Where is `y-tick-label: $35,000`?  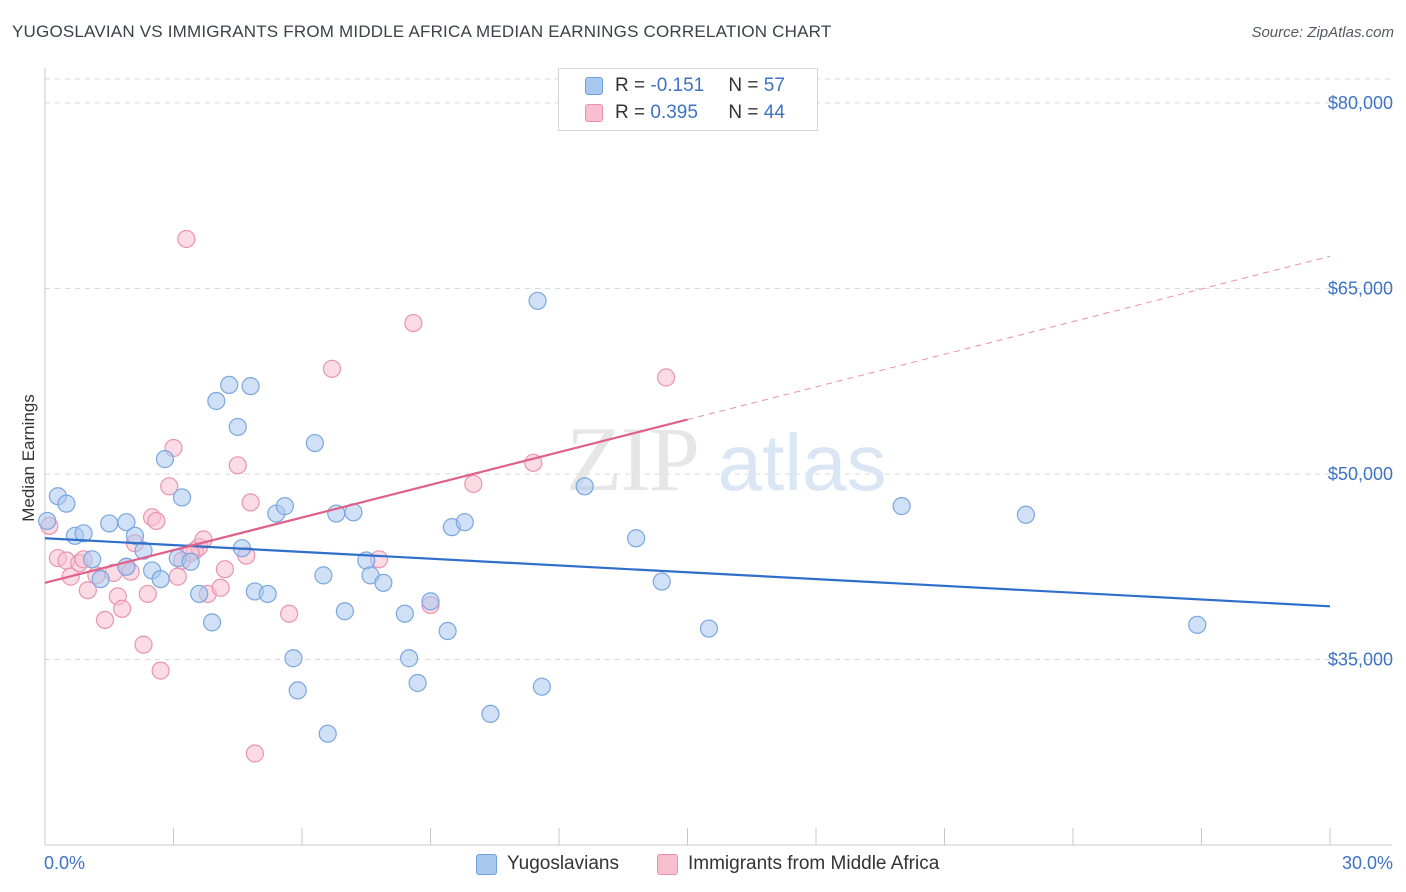 y-tick-label: $35,000 is located at coordinates (1360, 659).